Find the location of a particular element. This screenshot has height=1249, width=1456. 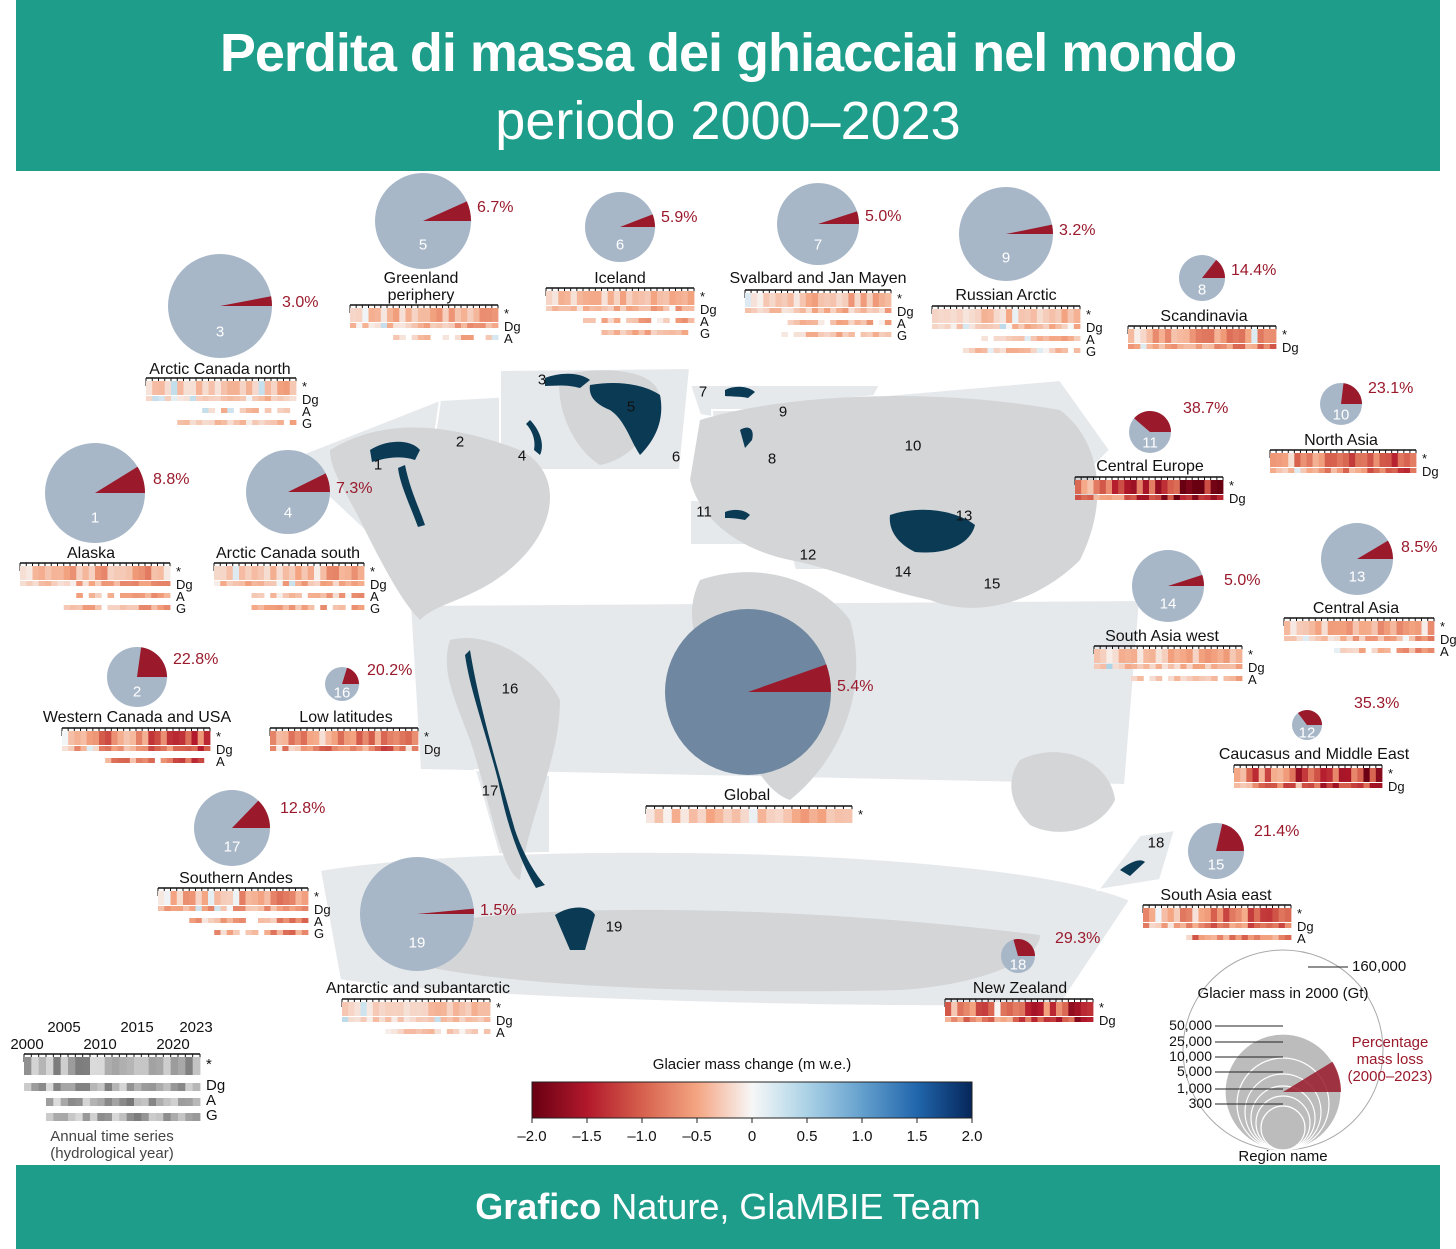

glacier-andes is located at coordinates (505, 769).